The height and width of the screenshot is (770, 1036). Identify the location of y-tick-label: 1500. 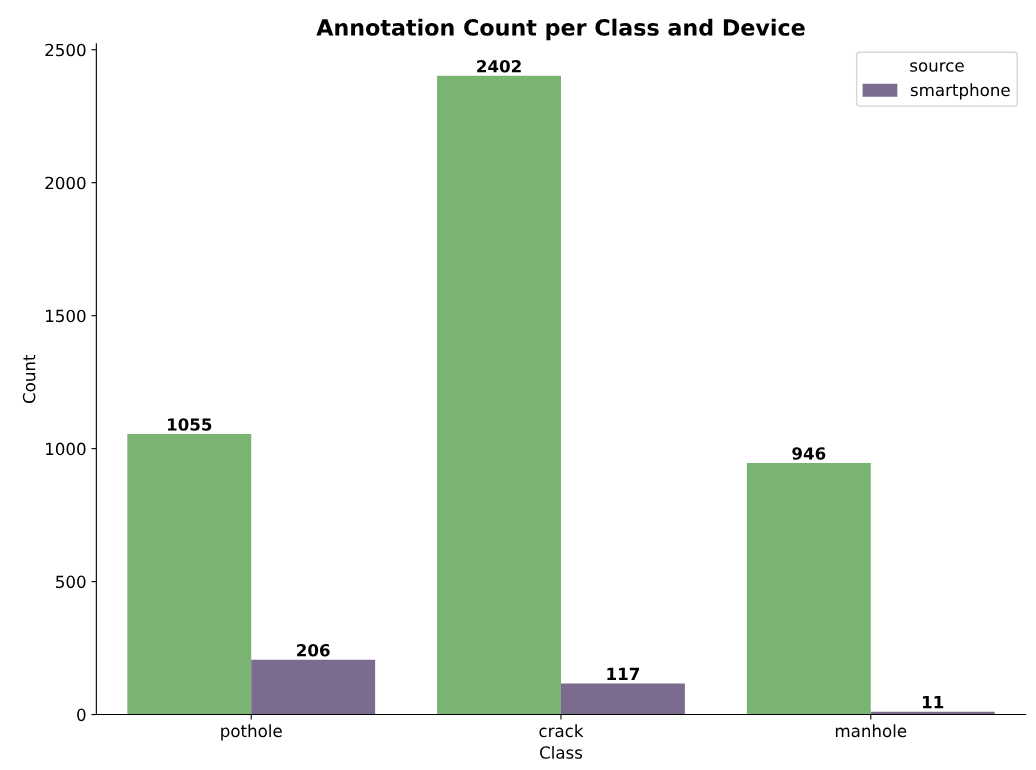
(66, 316).